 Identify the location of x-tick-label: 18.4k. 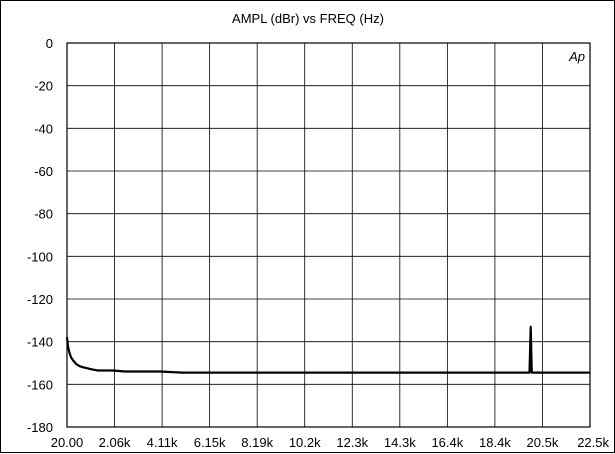
(495, 442).